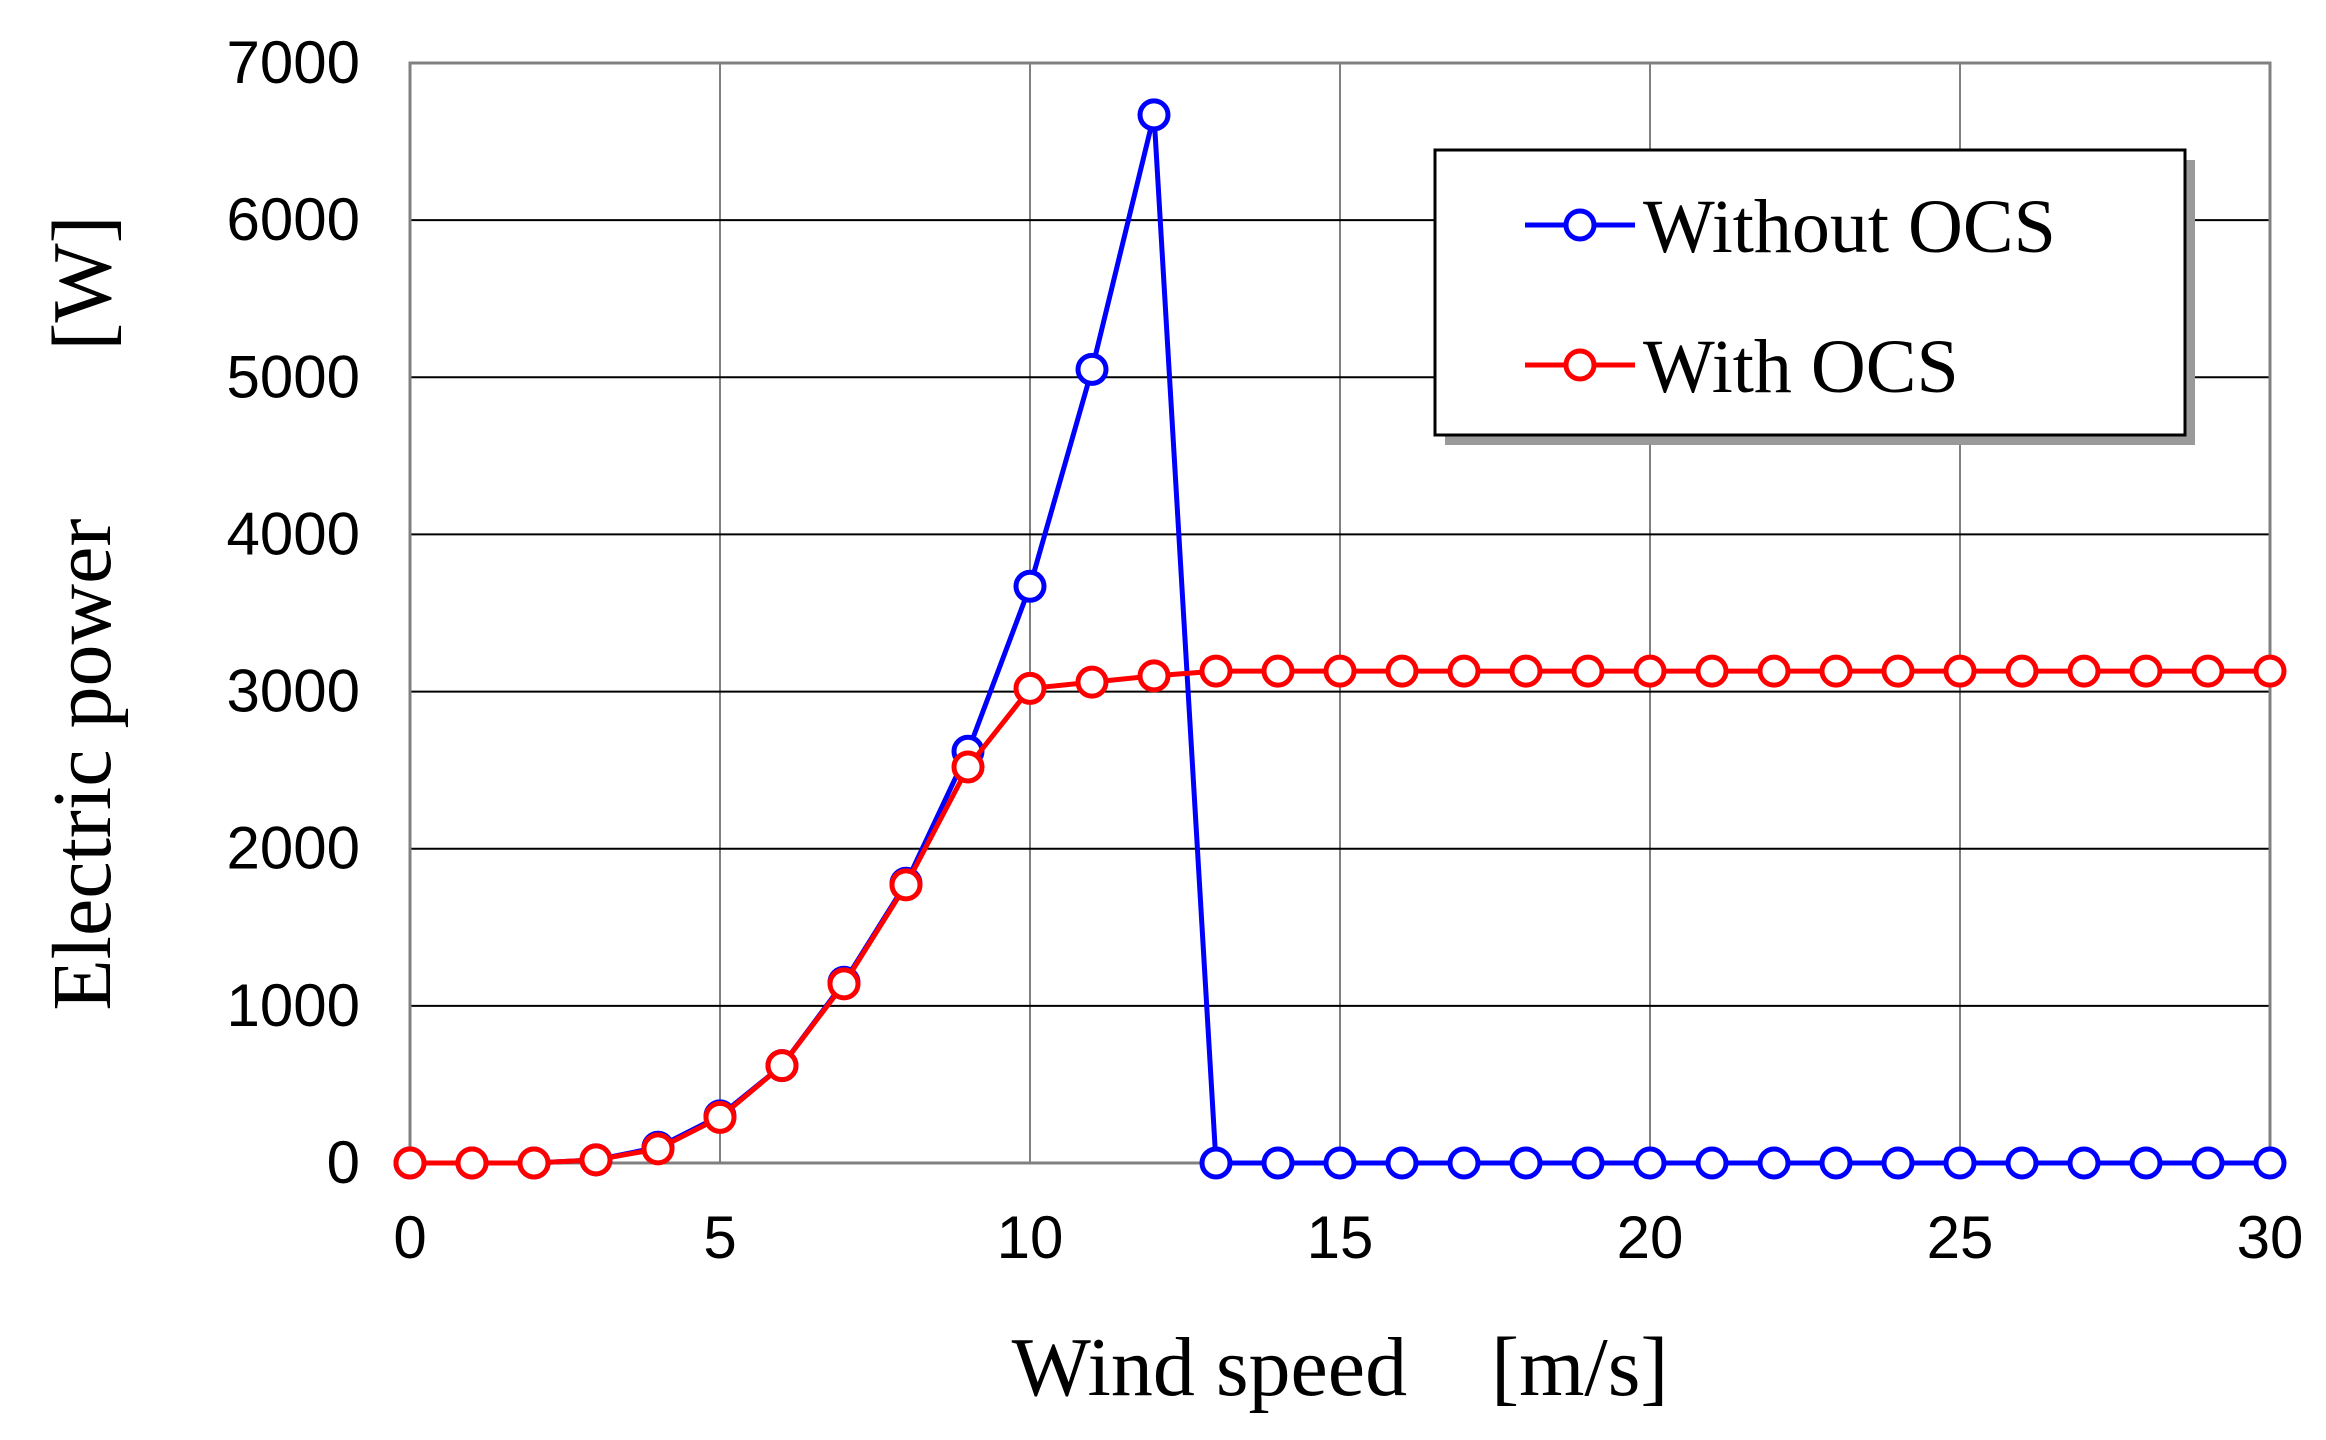  Describe the element at coordinates (1340, 1237) in the screenshot. I see `x-tick-label: 15` at that location.